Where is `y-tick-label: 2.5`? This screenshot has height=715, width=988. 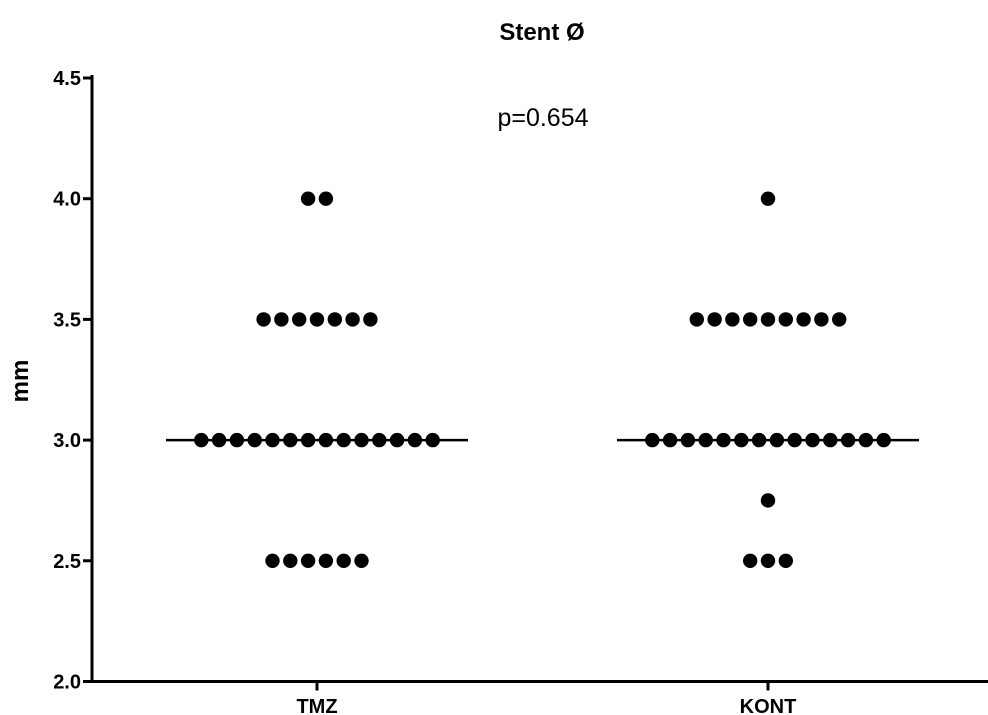 y-tick-label: 2.5 is located at coordinates (67, 562).